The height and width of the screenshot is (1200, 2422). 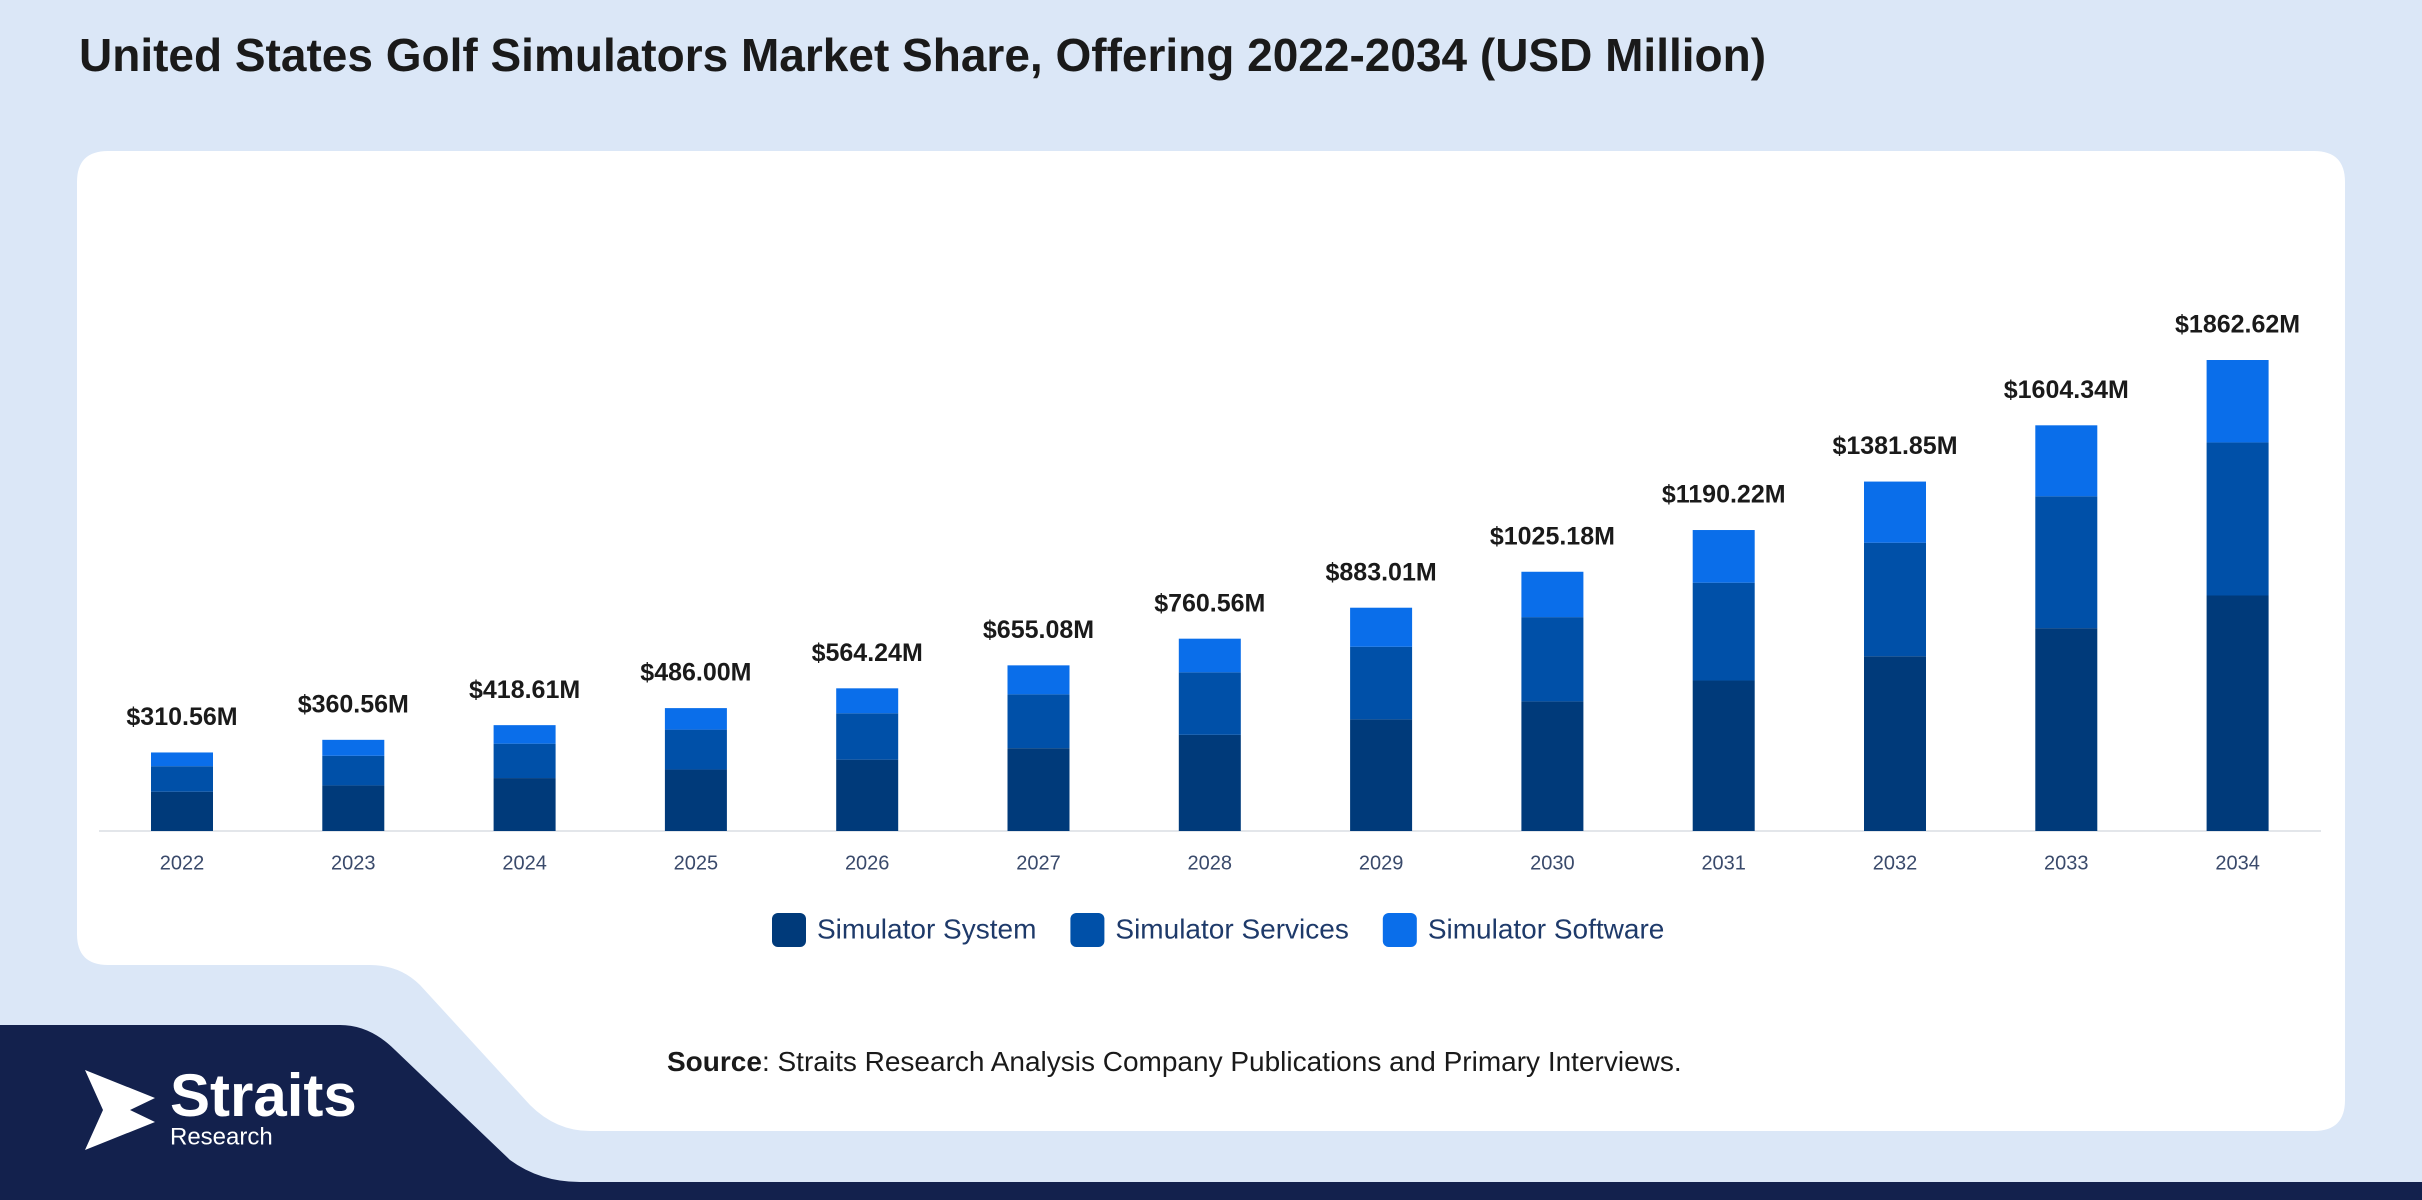 I want to click on x-tick-label: 2032, so click(x=1895, y=863).